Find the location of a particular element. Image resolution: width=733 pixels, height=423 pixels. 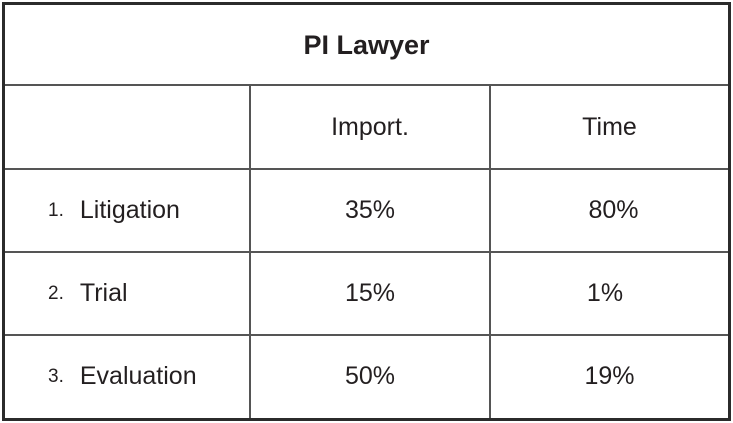

import-value: 50% is located at coordinates (370, 376).